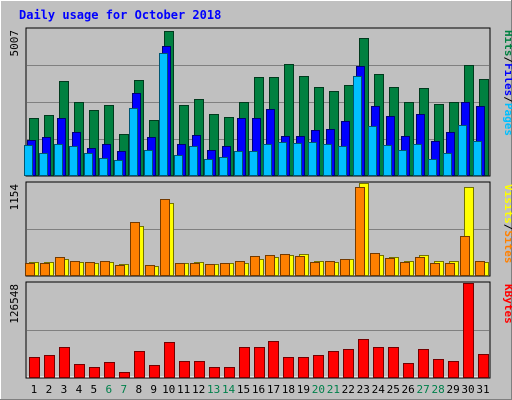 This screenshot has width=512, height=400. Describe the element at coordinates (79, 389) in the screenshot. I see `x-tick-label-day-4: 4` at that location.